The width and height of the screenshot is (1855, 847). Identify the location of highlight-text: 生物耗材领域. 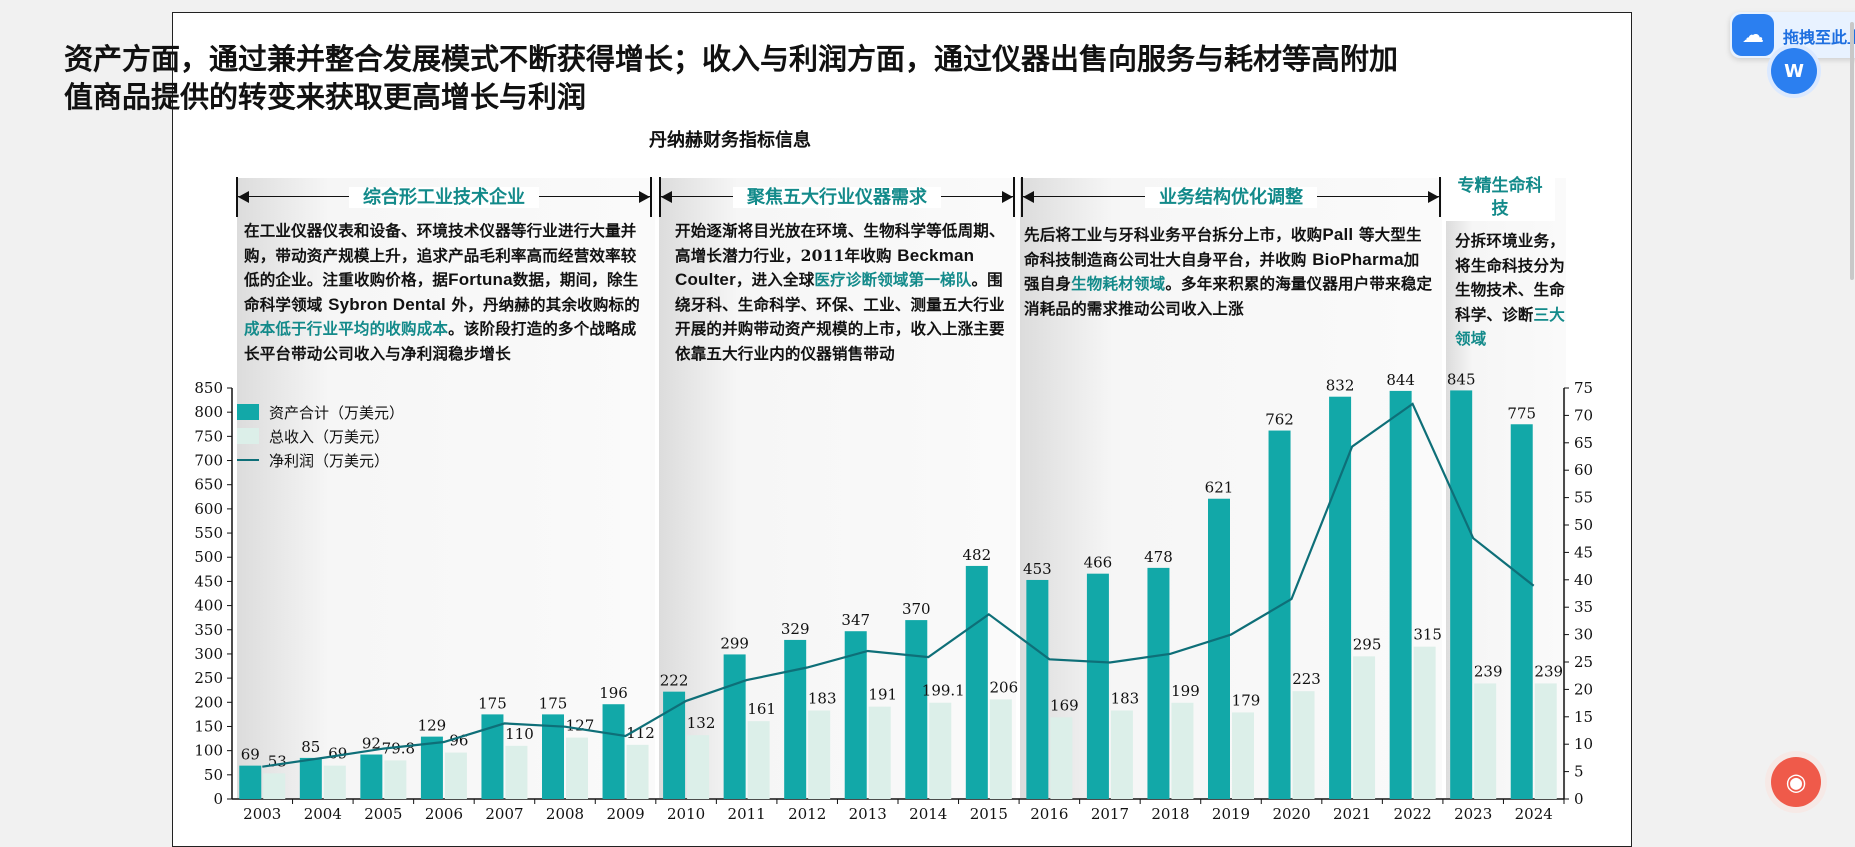
(1118, 283).